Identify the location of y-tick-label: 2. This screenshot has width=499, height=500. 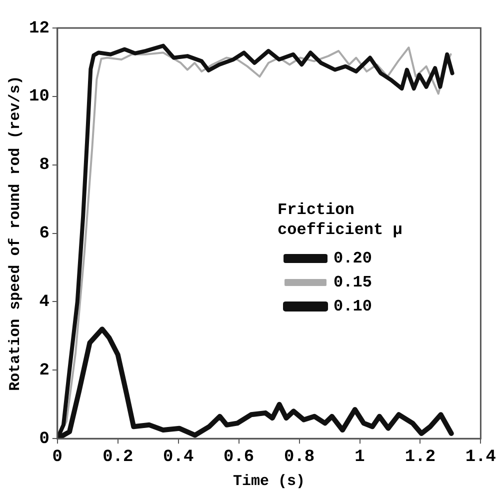
(44, 370).